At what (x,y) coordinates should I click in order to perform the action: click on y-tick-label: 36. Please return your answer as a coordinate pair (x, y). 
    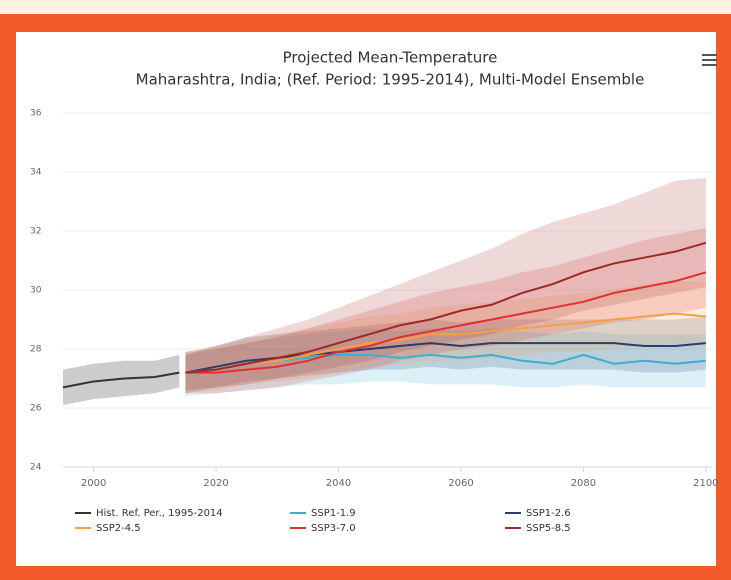
    Looking at the image, I should click on (36, 114).